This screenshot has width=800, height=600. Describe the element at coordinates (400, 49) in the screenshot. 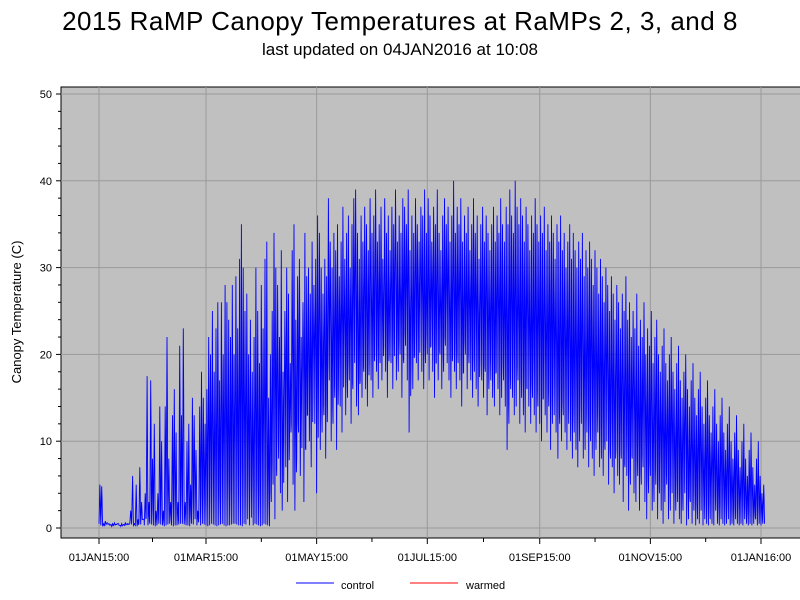

I see `chart-subtitle: last updated on 04JAN2016 at 10:08` at that location.